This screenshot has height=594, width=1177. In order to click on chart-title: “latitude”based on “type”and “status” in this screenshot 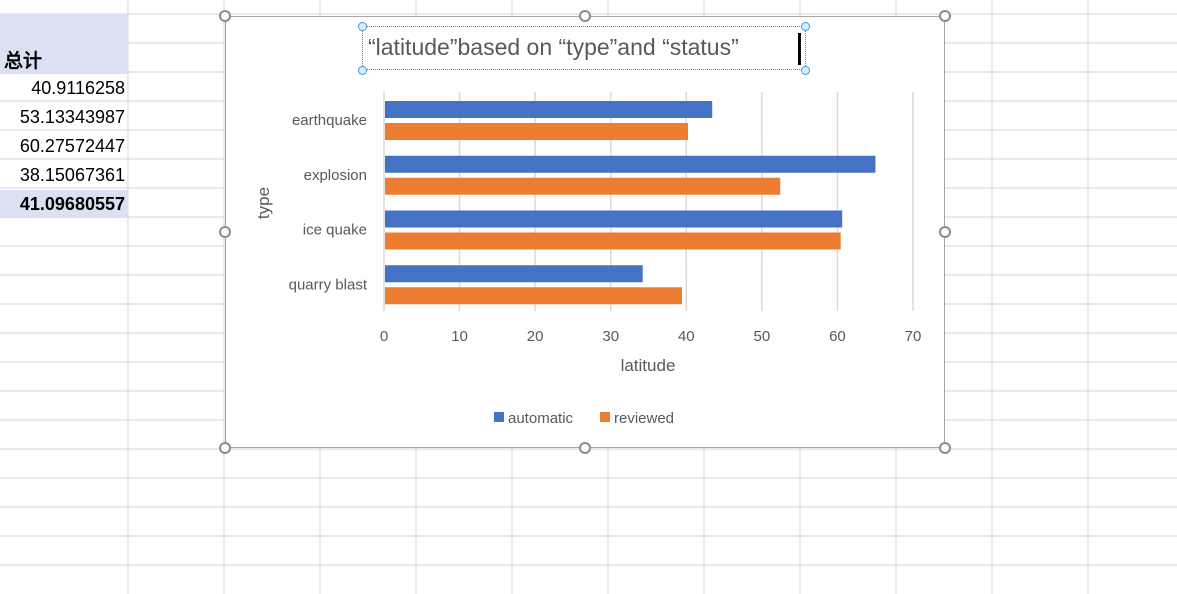, I will do `click(553, 47)`.